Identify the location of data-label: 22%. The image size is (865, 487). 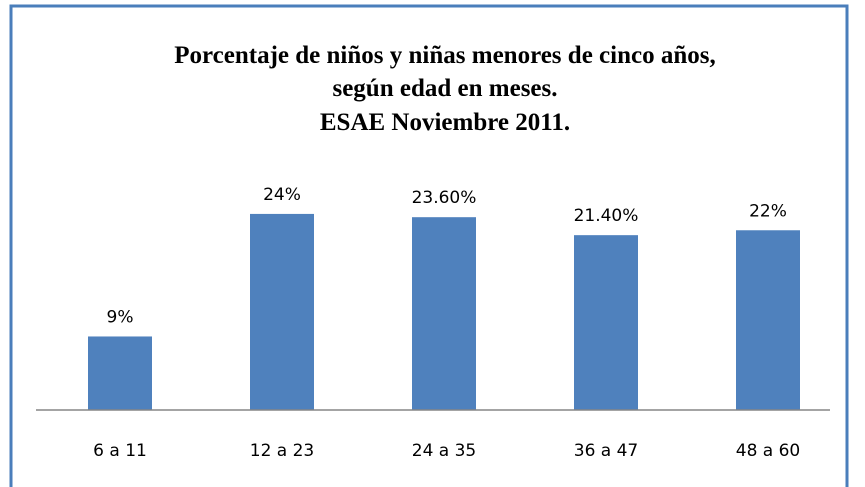
(768, 211).